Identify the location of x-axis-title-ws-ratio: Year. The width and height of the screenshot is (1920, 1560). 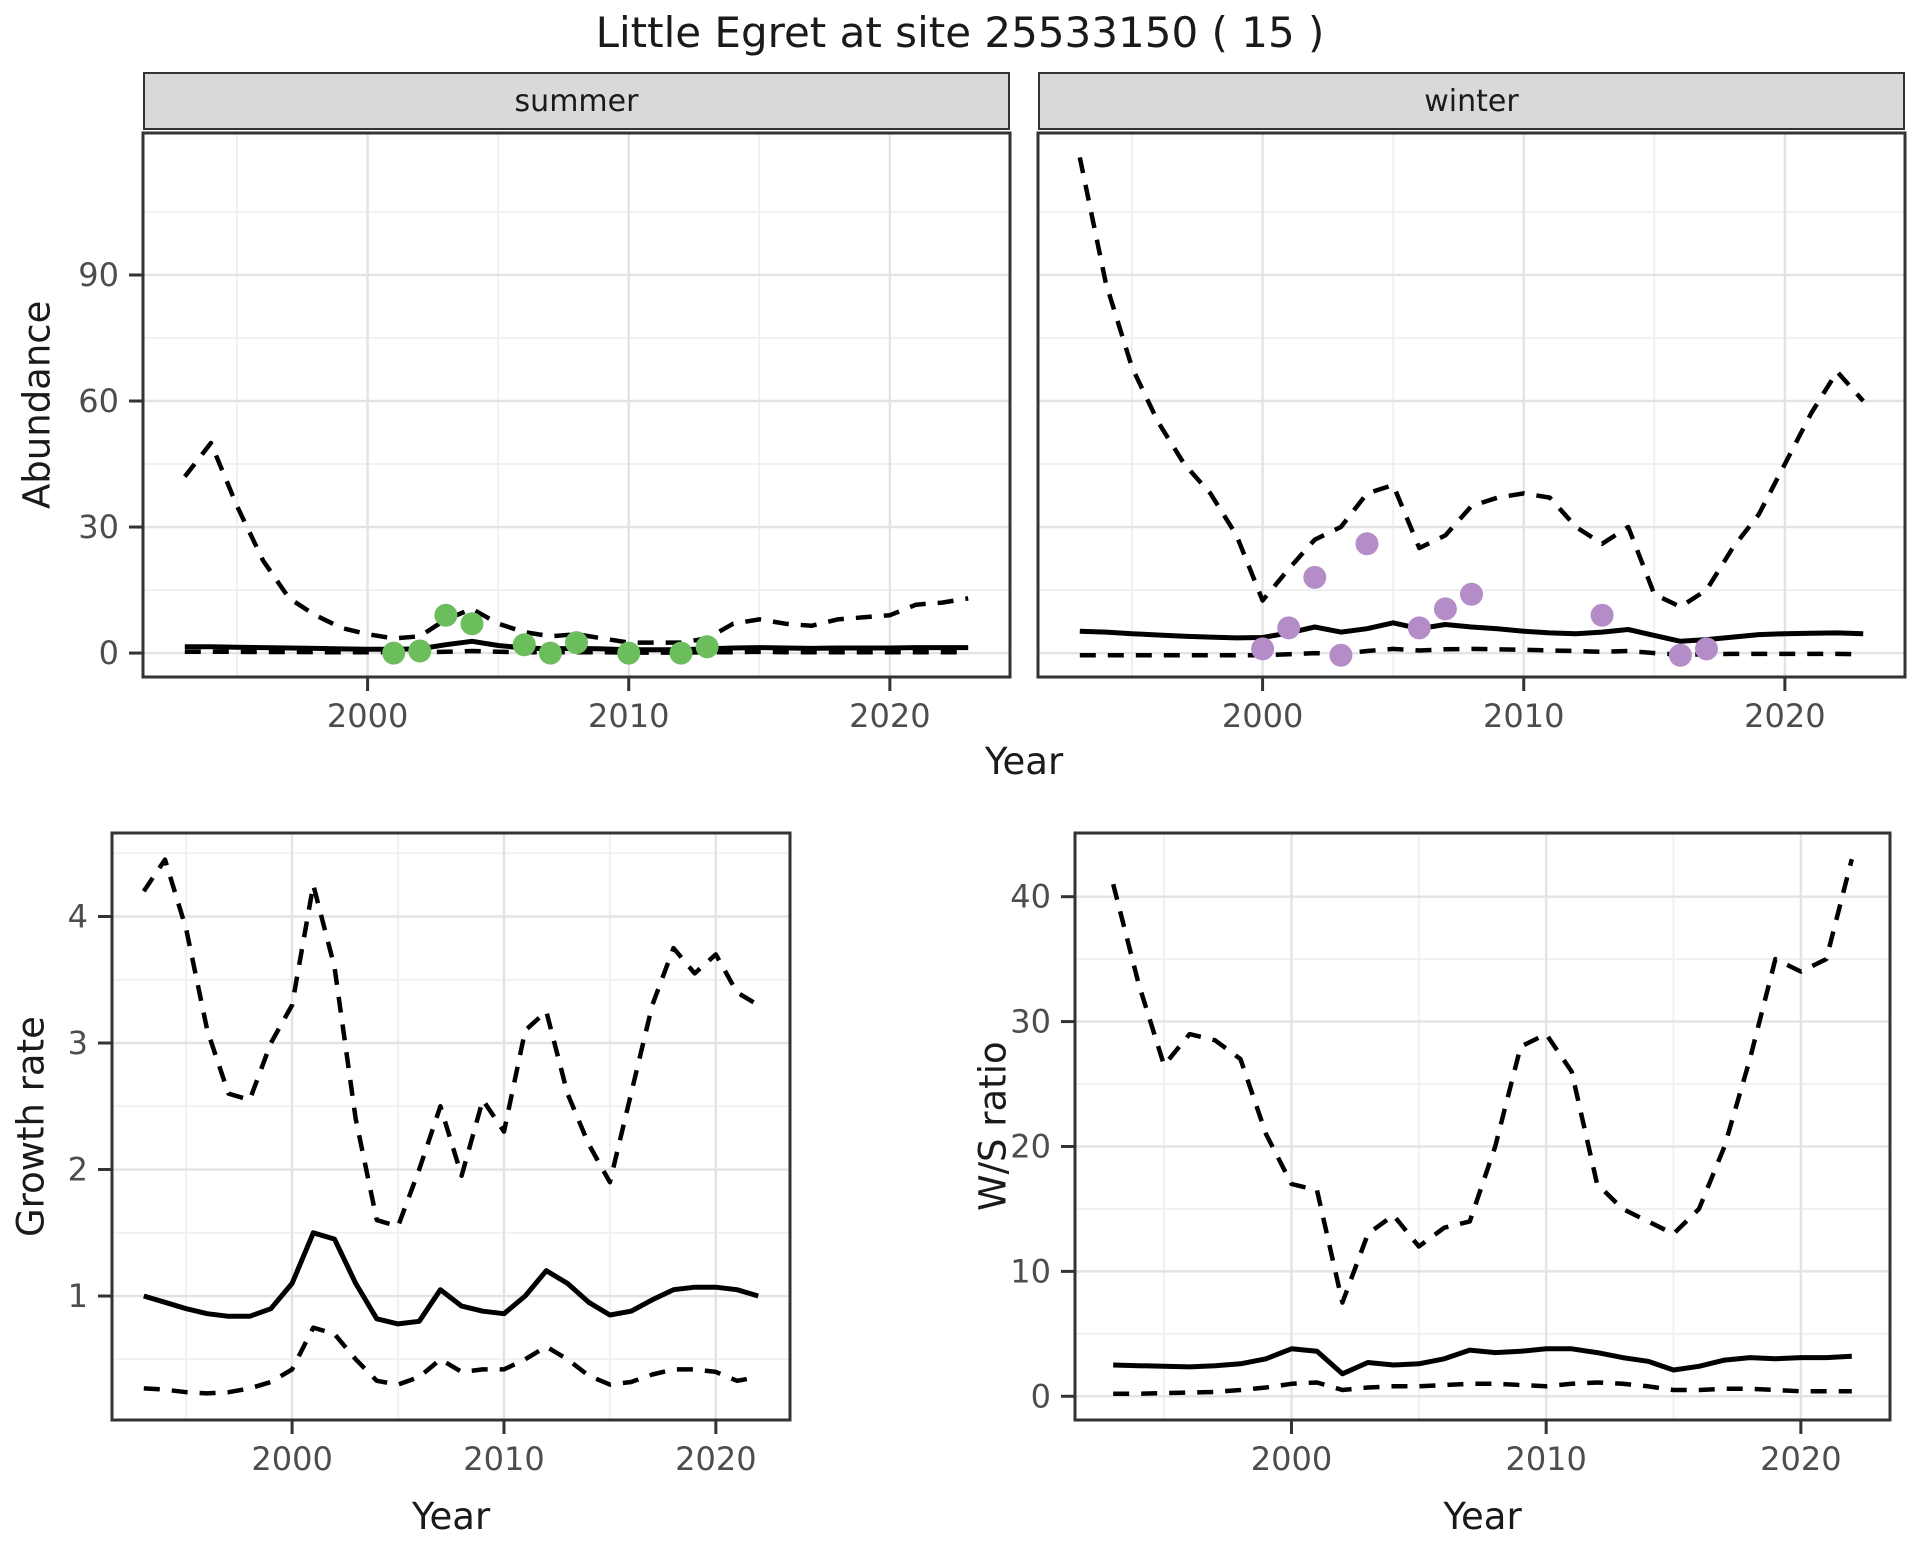
(1482, 1516).